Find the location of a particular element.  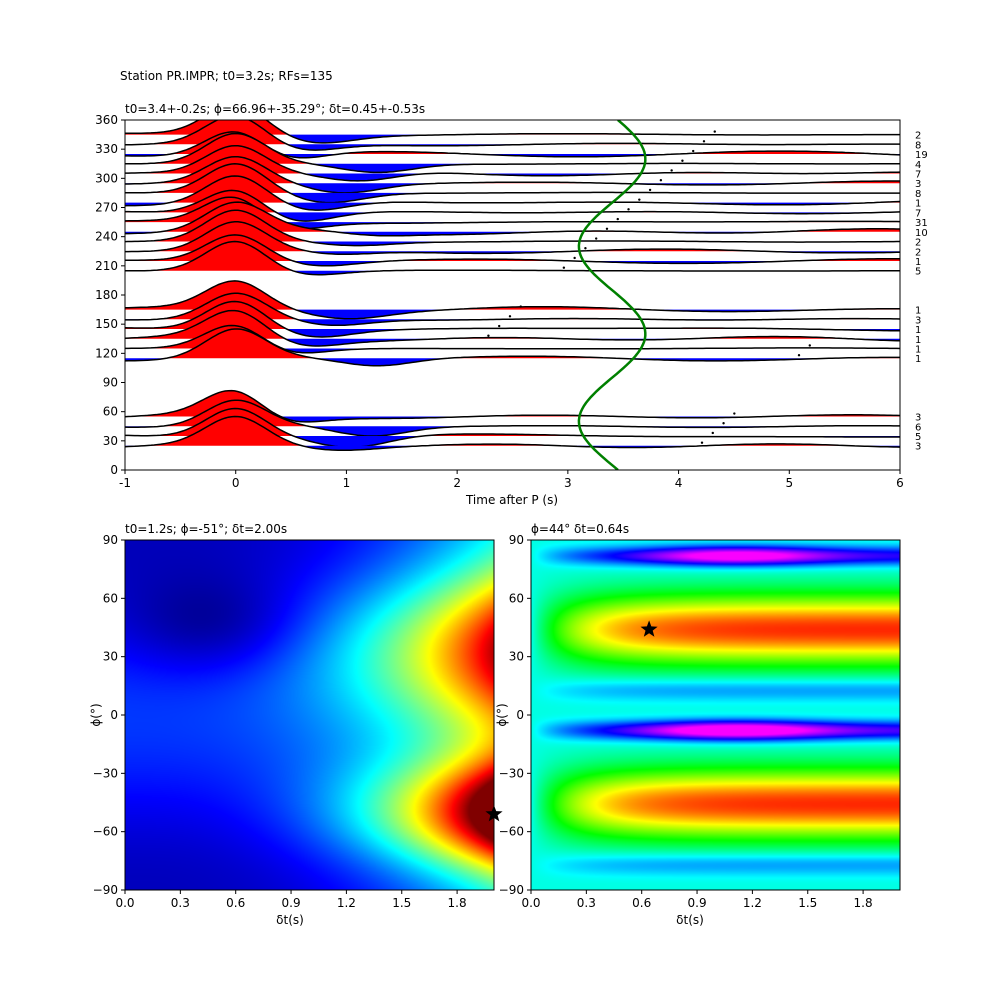

heatmap-left-x-label: δt(s) is located at coordinates (290, 920).